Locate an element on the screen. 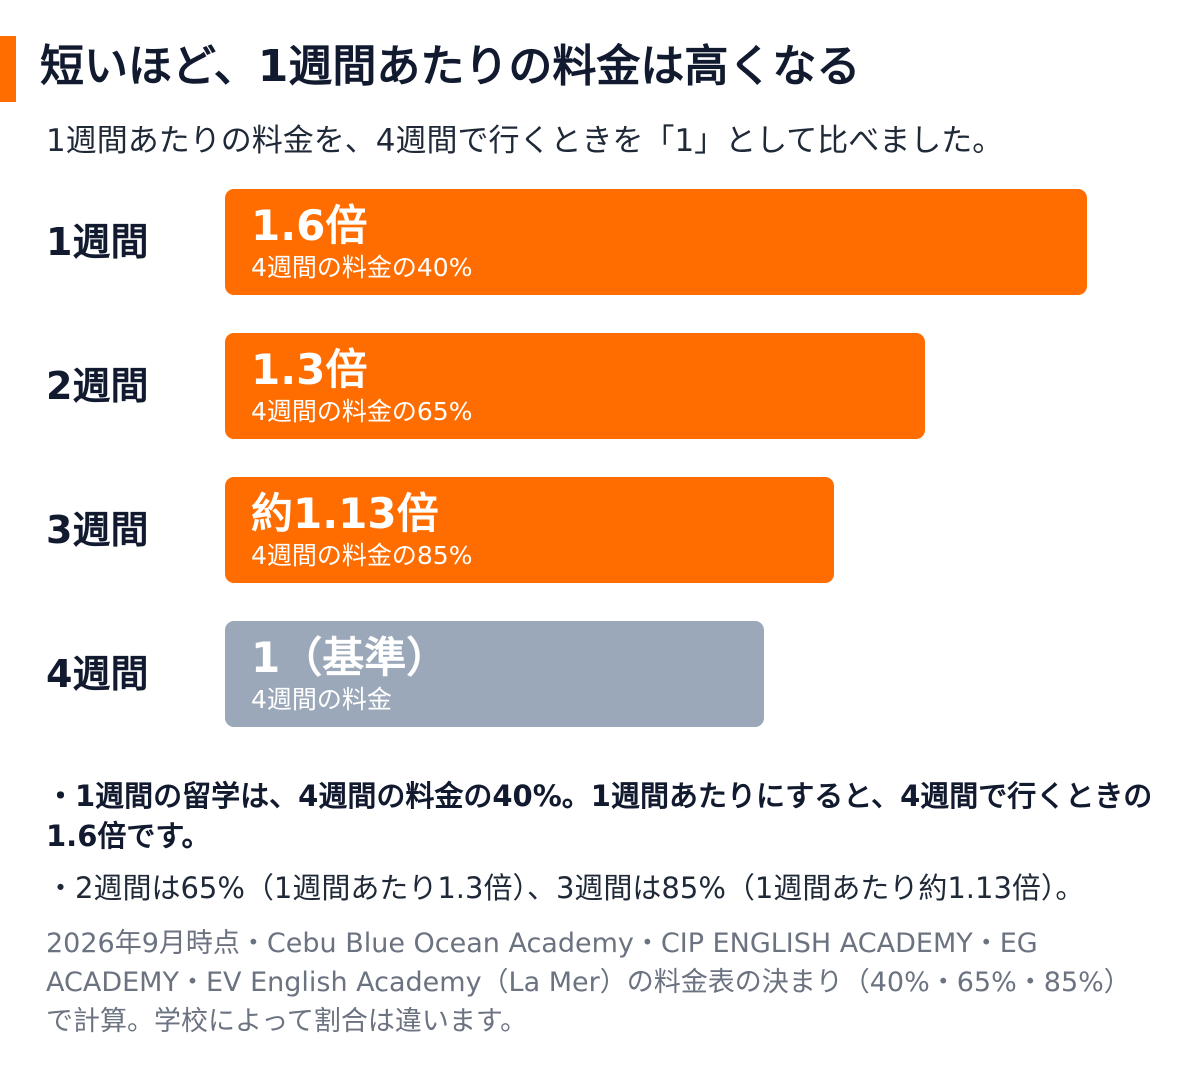 This screenshot has height=1071, width=1200. bar-value-label: 1.6倍 is located at coordinates (309, 225).